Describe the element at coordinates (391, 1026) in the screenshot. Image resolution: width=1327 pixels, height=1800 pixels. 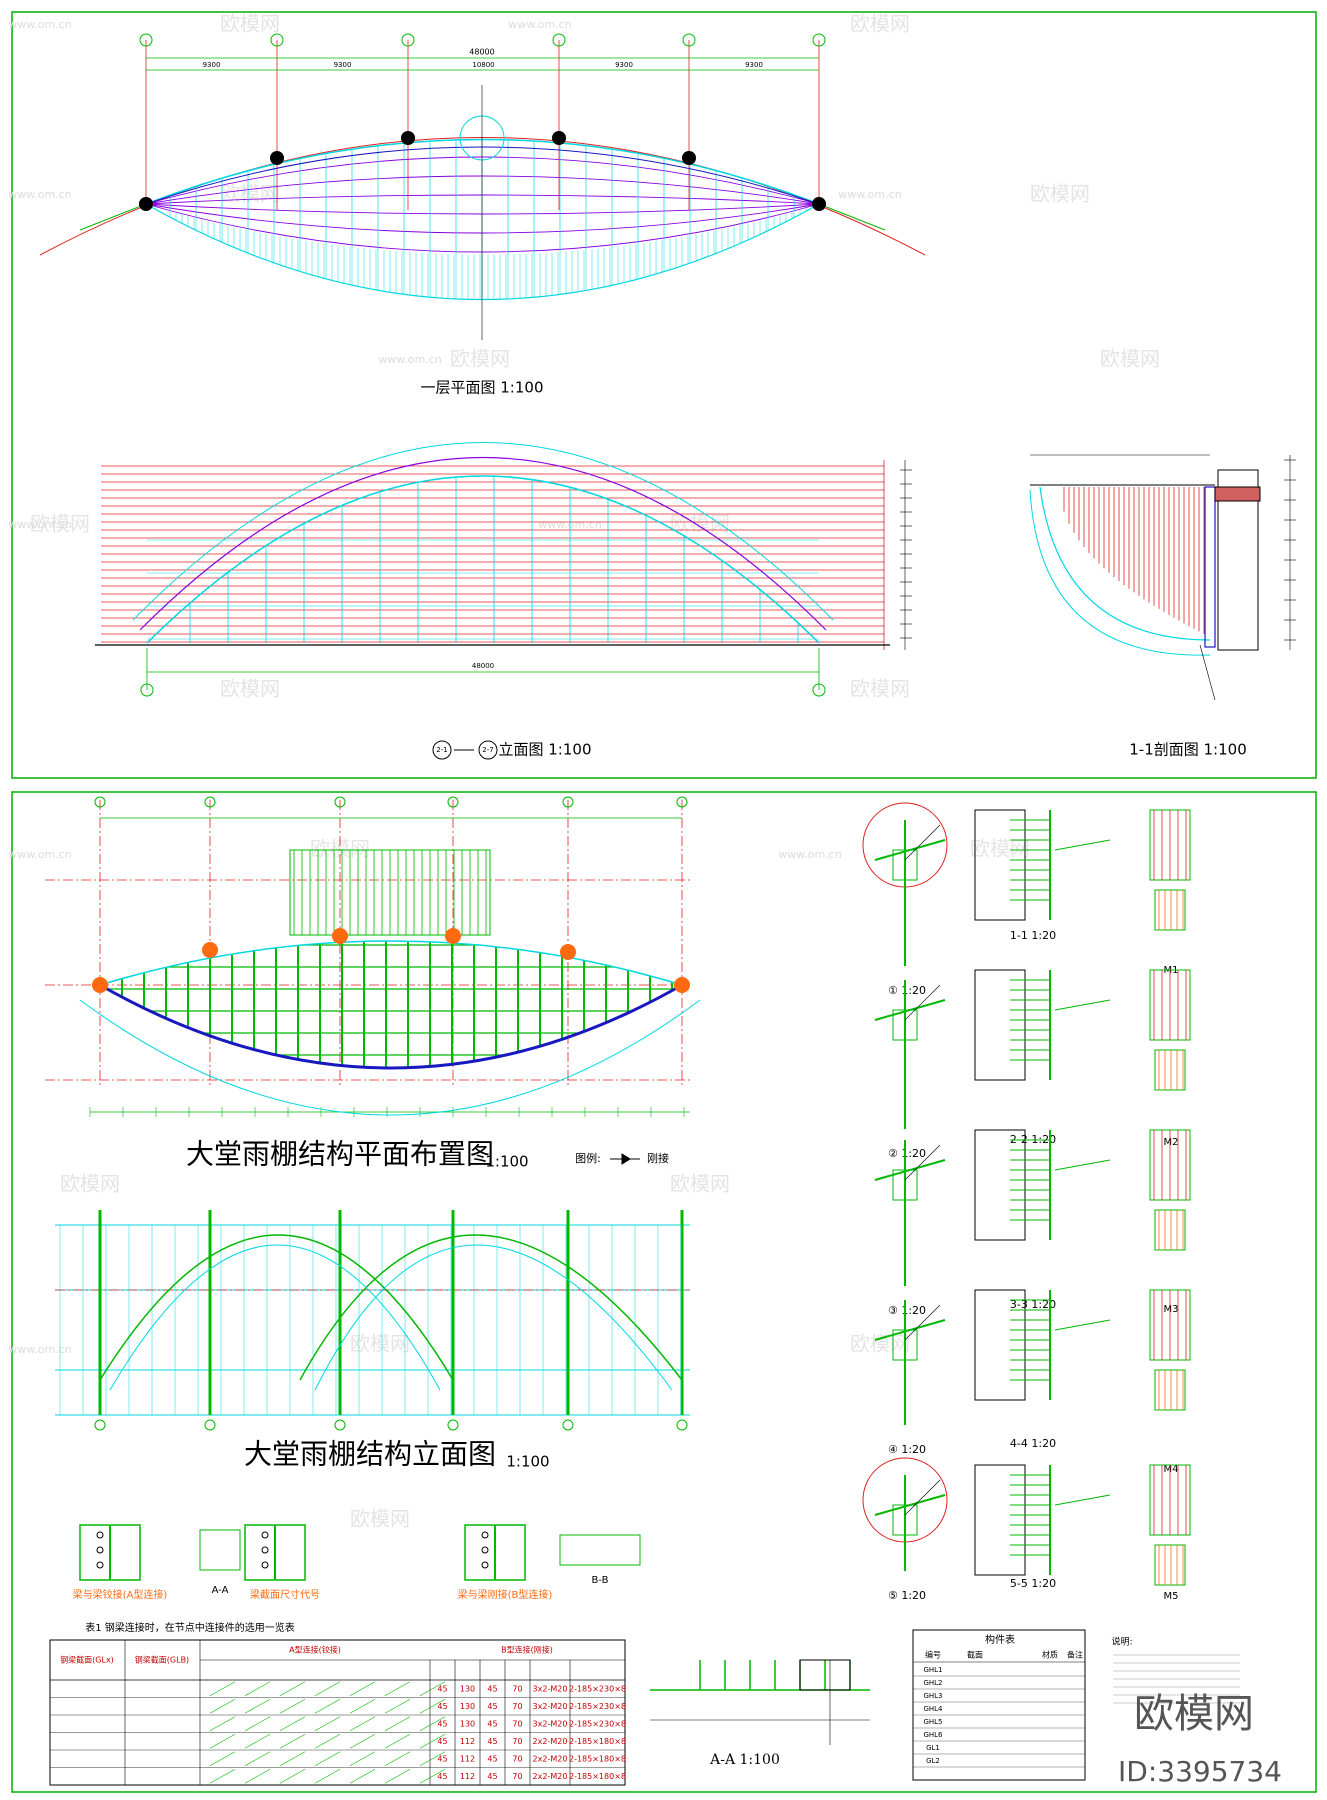
I see `edge-beam` at that location.